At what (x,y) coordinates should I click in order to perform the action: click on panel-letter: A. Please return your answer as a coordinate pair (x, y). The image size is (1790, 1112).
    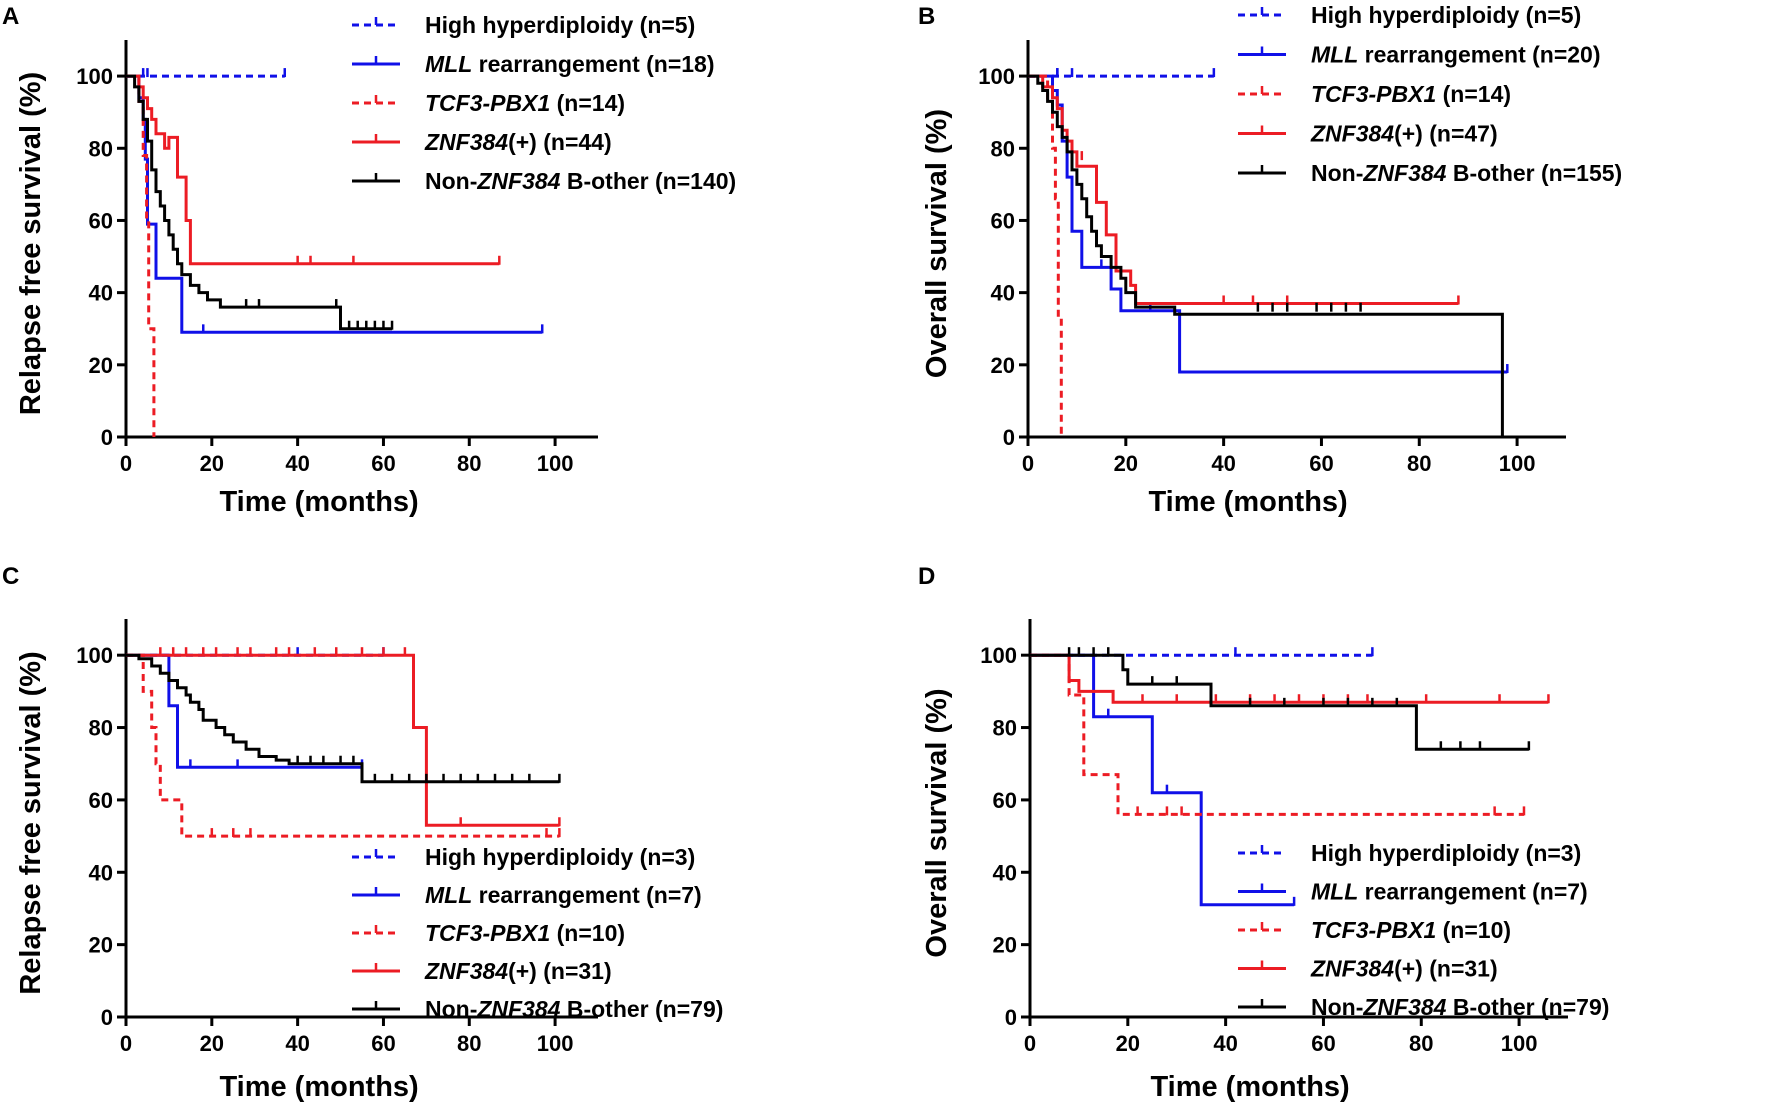
    Looking at the image, I should click on (10, 16).